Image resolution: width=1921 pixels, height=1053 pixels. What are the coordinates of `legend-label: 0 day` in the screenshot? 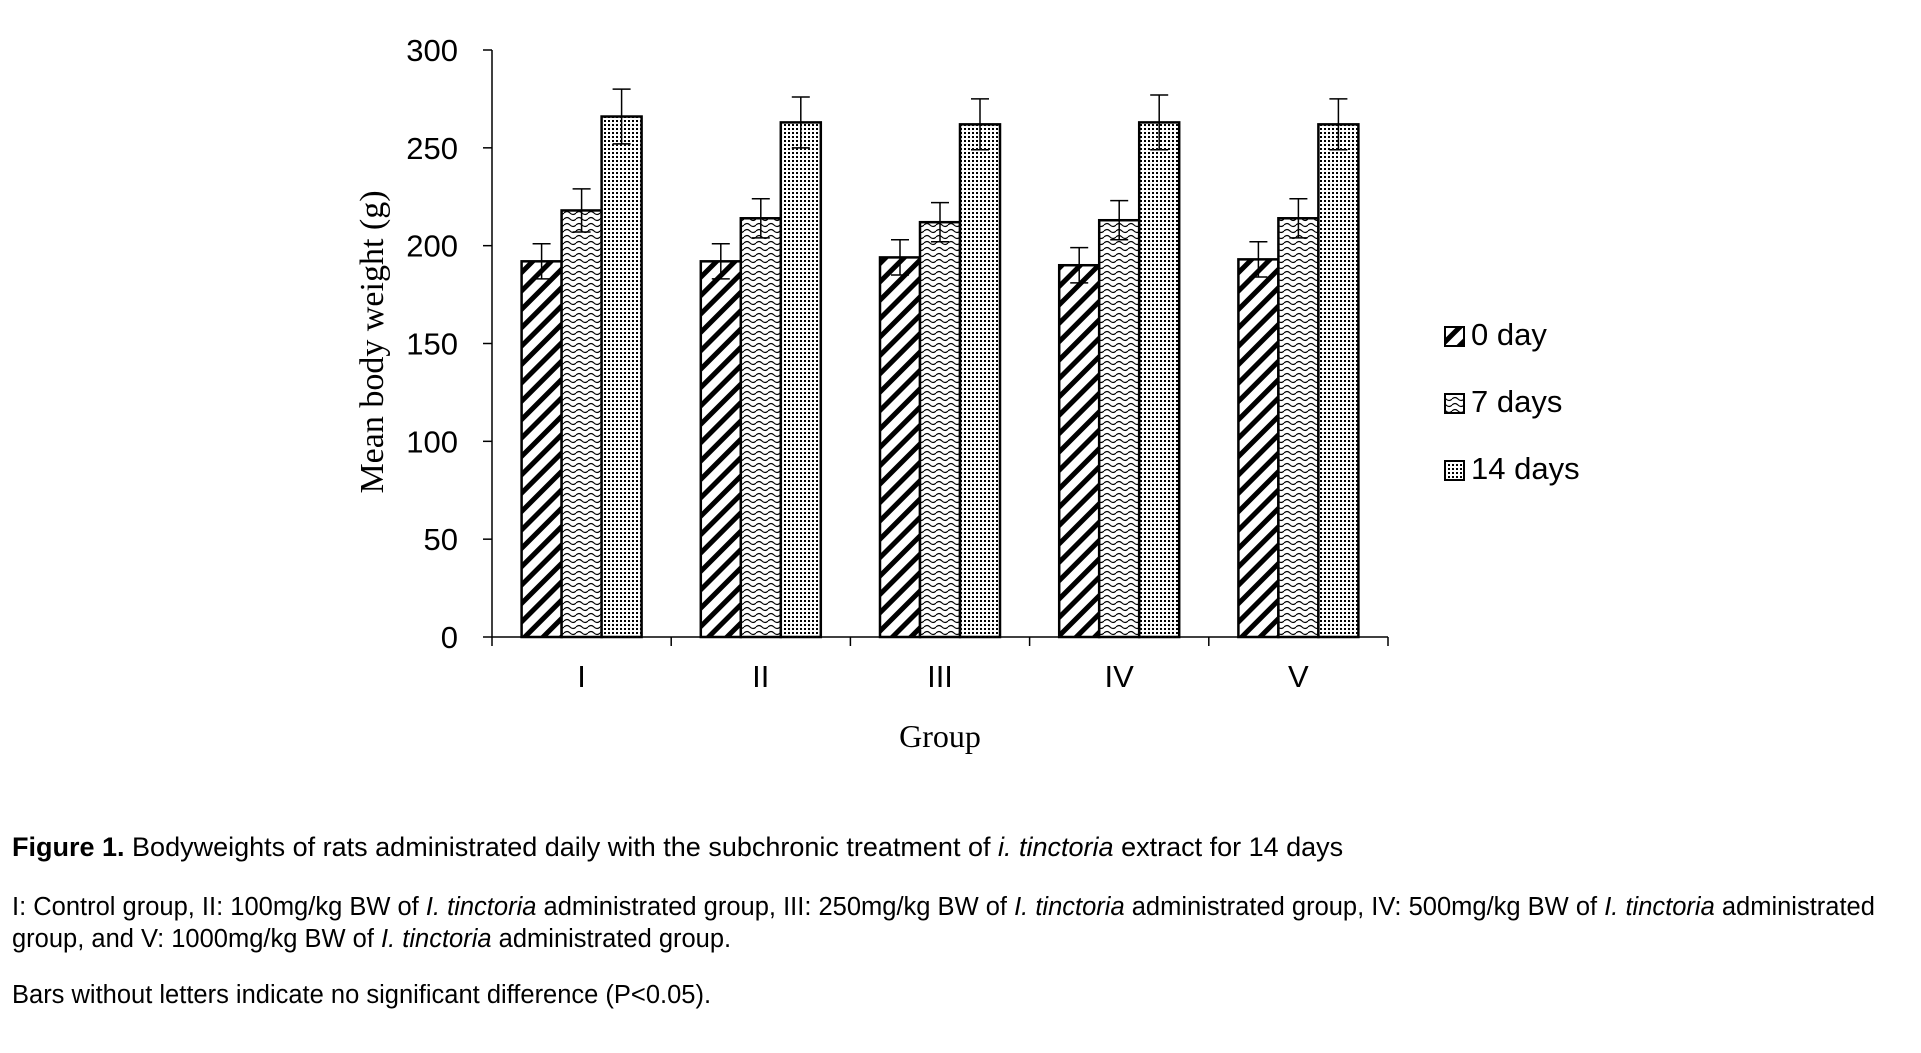 It's located at (1509, 334).